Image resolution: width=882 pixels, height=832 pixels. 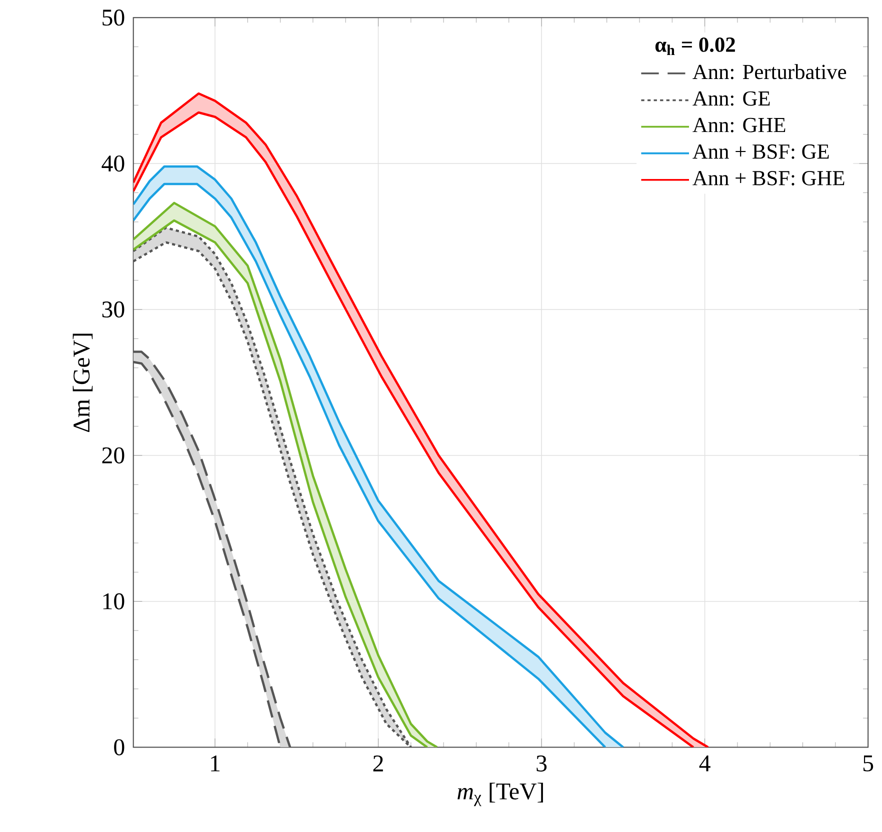 I want to click on y-tick-label: 20, so click(x=113, y=455).